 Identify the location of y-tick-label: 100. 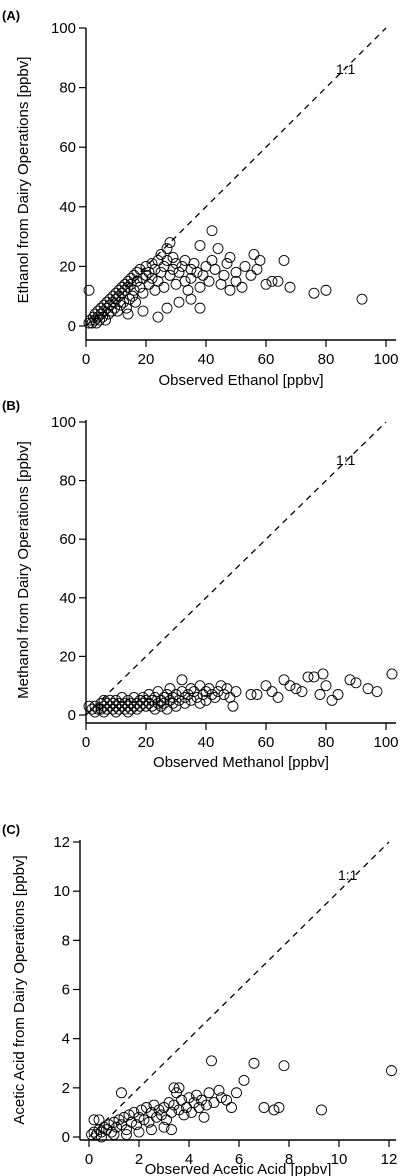
(63, 28).